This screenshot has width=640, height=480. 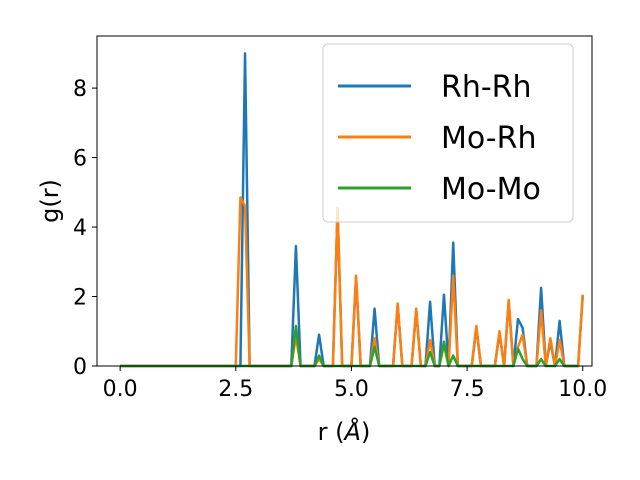 I want to click on x-tick-label: 10.0, so click(x=582, y=389).